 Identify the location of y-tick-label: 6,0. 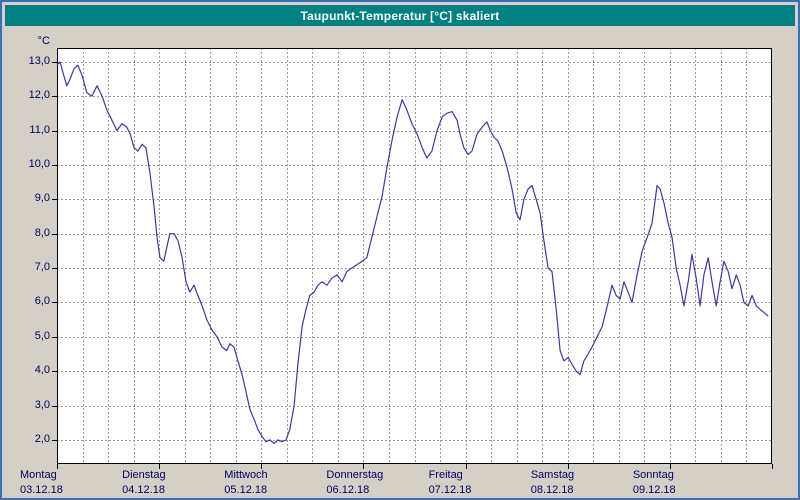
(42, 301).